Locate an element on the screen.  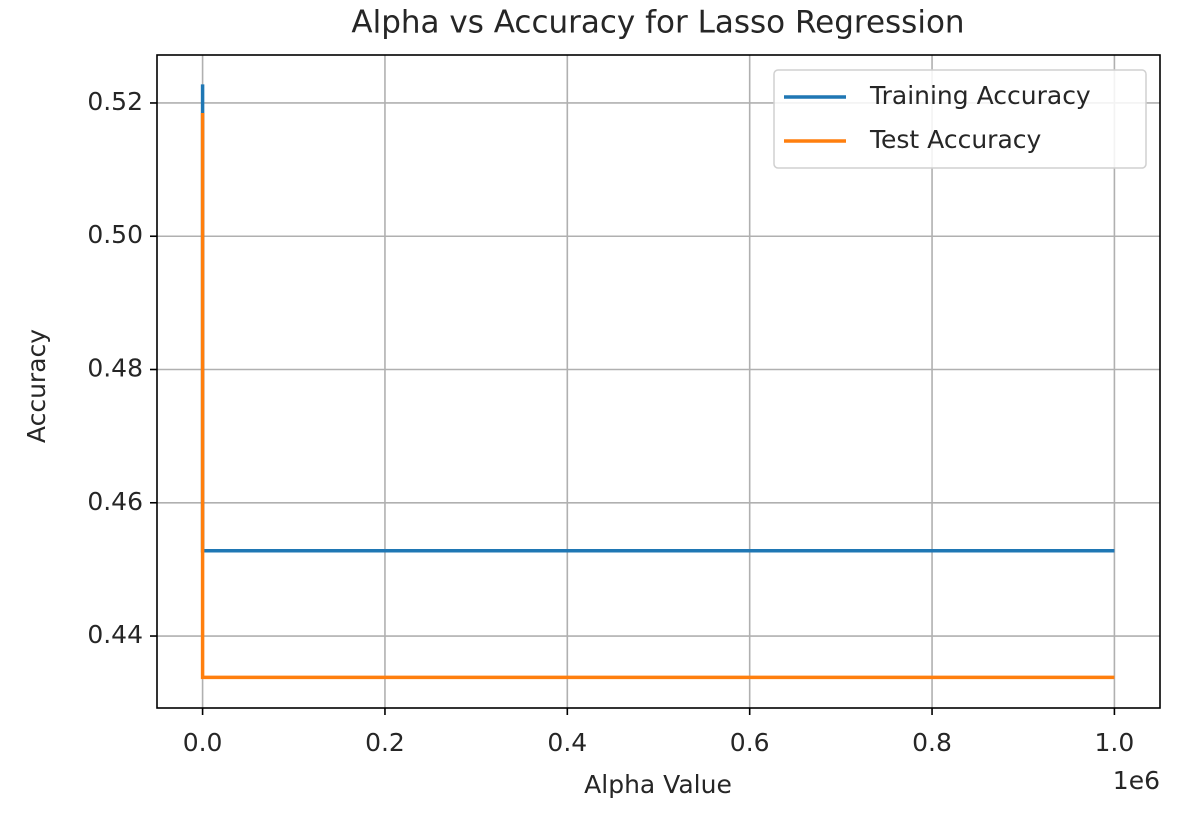
legend-label: Training Accuracy is located at coordinates (980, 95).